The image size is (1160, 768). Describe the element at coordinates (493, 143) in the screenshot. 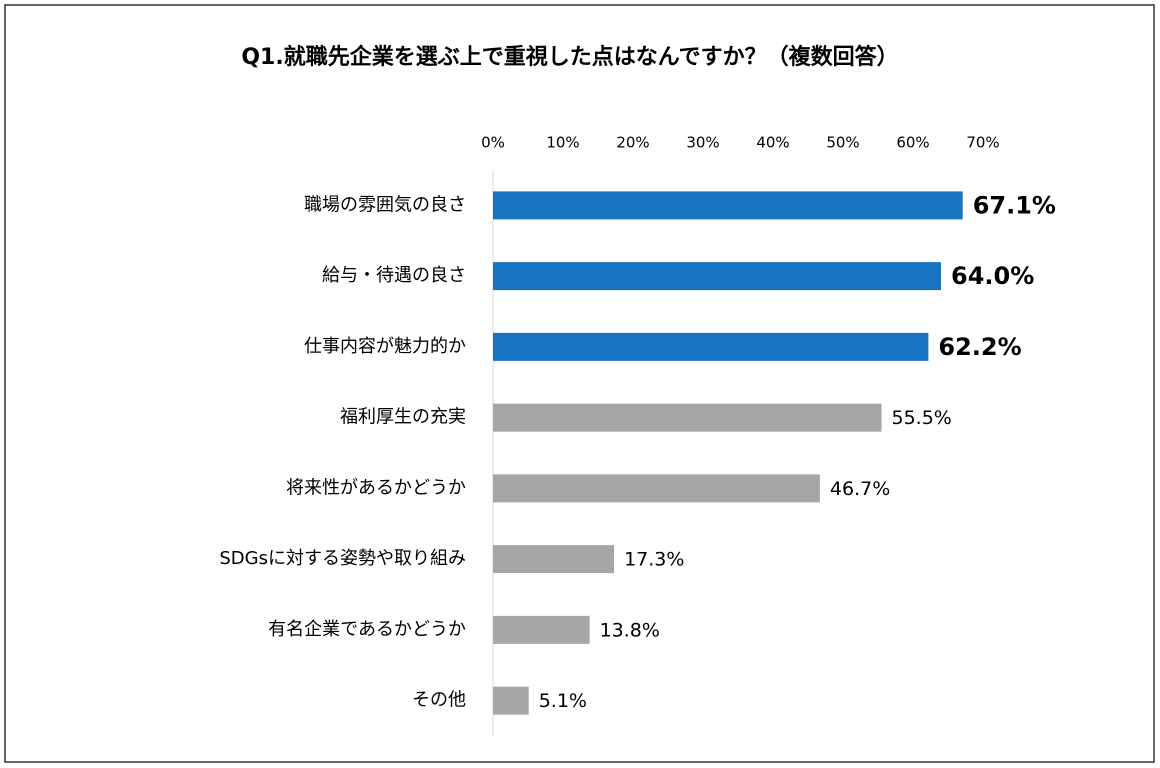

I see `x-tick-label: 0%` at that location.